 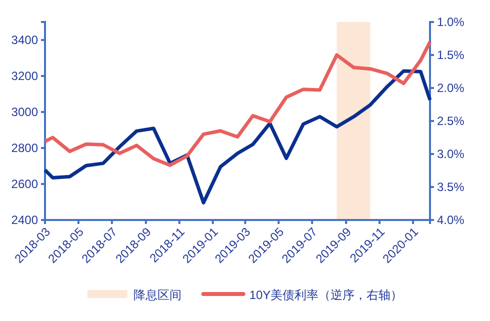 What do you see at coordinates (326, 295) in the screenshot?
I see `legend-label: 10Y美债利率（逆序，右轴）` at bounding box center [326, 295].